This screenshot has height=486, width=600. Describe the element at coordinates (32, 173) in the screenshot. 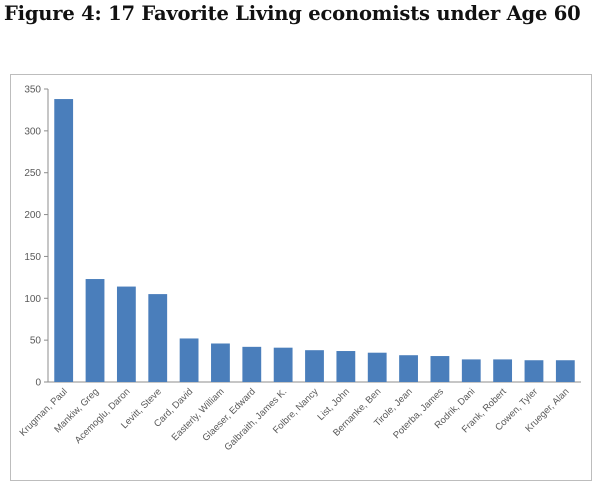

I see `y-tick-label: 250` at that location.